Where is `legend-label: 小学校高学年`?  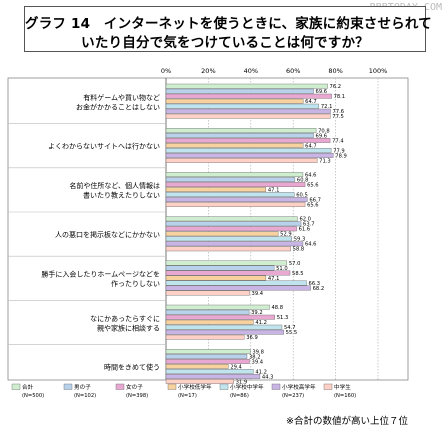
legend-label: 小学校高学年 is located at coordinates (299, 387).